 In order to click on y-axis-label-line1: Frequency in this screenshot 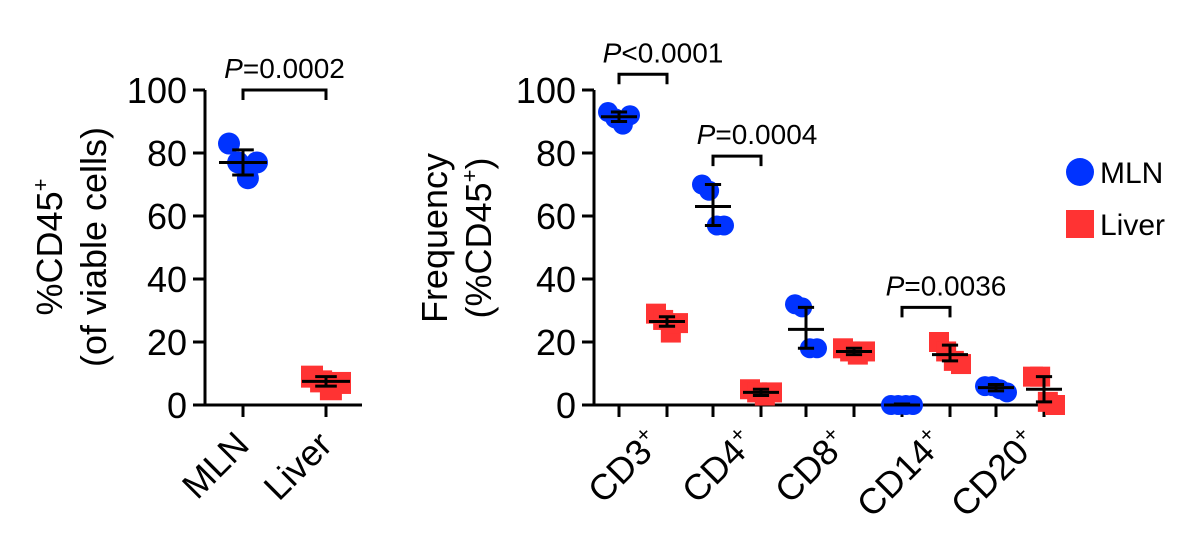, I will do `click(434, 238)`.